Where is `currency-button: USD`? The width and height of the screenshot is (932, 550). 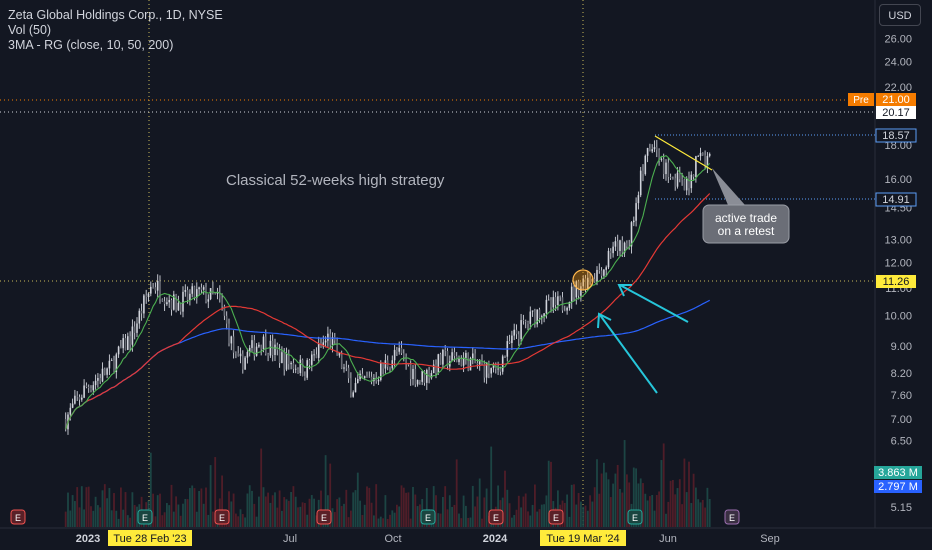
currency-button: USD is located at coordinates (900, 15).